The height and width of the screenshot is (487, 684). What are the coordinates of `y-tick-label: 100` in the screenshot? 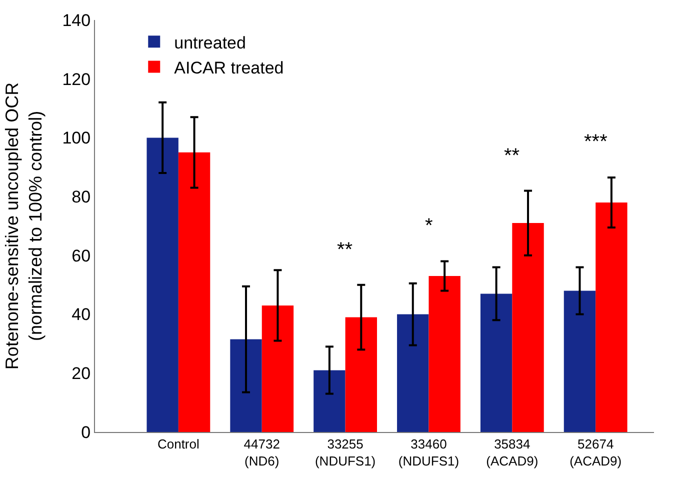 It's located at (76, 138).